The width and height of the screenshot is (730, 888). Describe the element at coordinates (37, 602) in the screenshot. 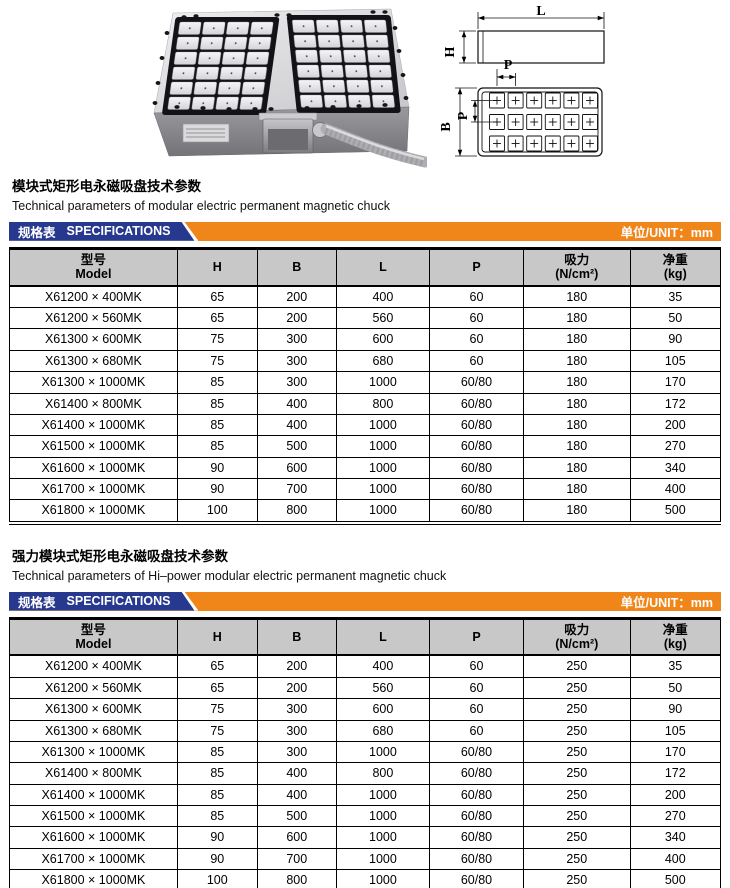

I see `spec-tab-zh: 规格表` at that location.